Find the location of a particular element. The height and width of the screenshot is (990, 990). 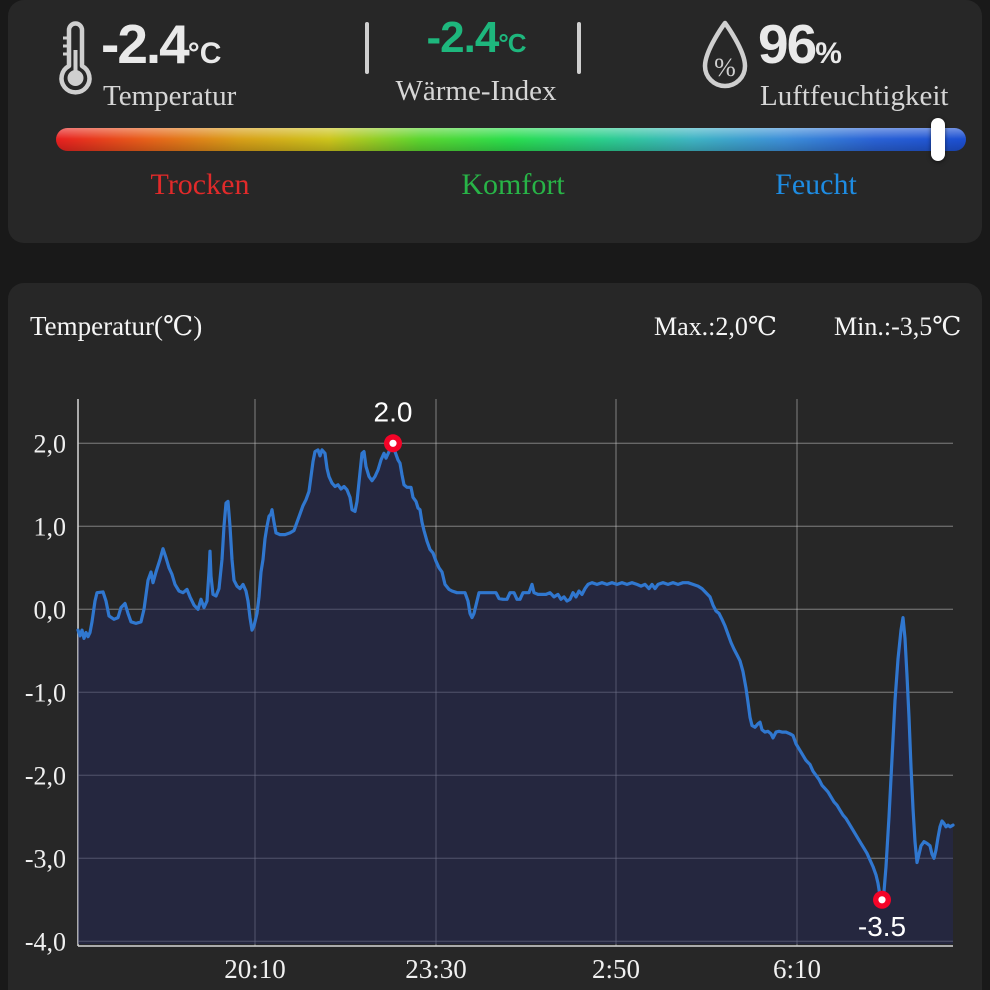

humidity-label: Luftfeuchtigkeit is located at coordinates (854, 96).